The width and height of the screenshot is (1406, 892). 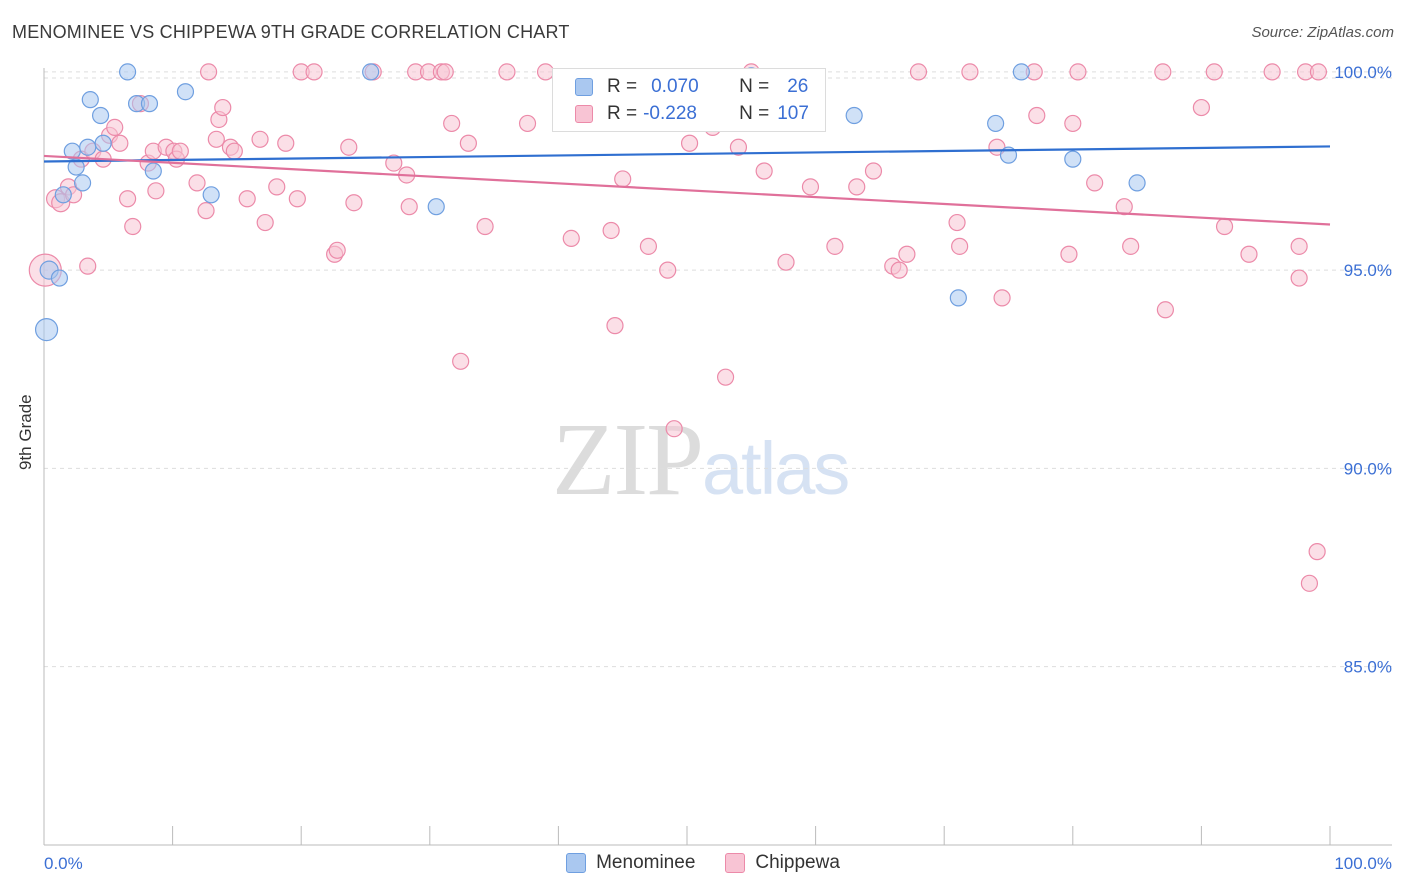 I want to click on x-tick-label: 100.0%, so click(x=1363, y=863).